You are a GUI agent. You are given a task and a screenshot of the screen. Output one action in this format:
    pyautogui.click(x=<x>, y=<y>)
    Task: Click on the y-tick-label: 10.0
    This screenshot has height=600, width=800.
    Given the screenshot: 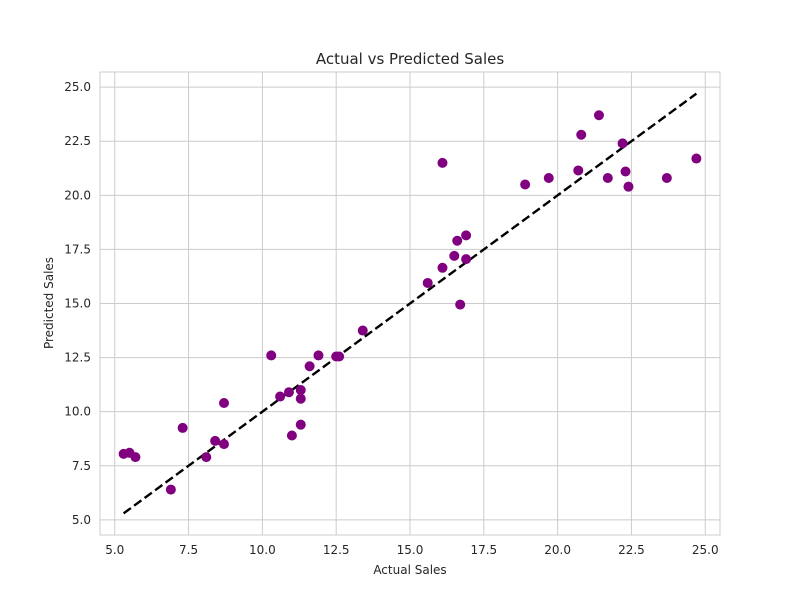 What is the action you would take?
    pyautogui.click(x=77, y=412)
    